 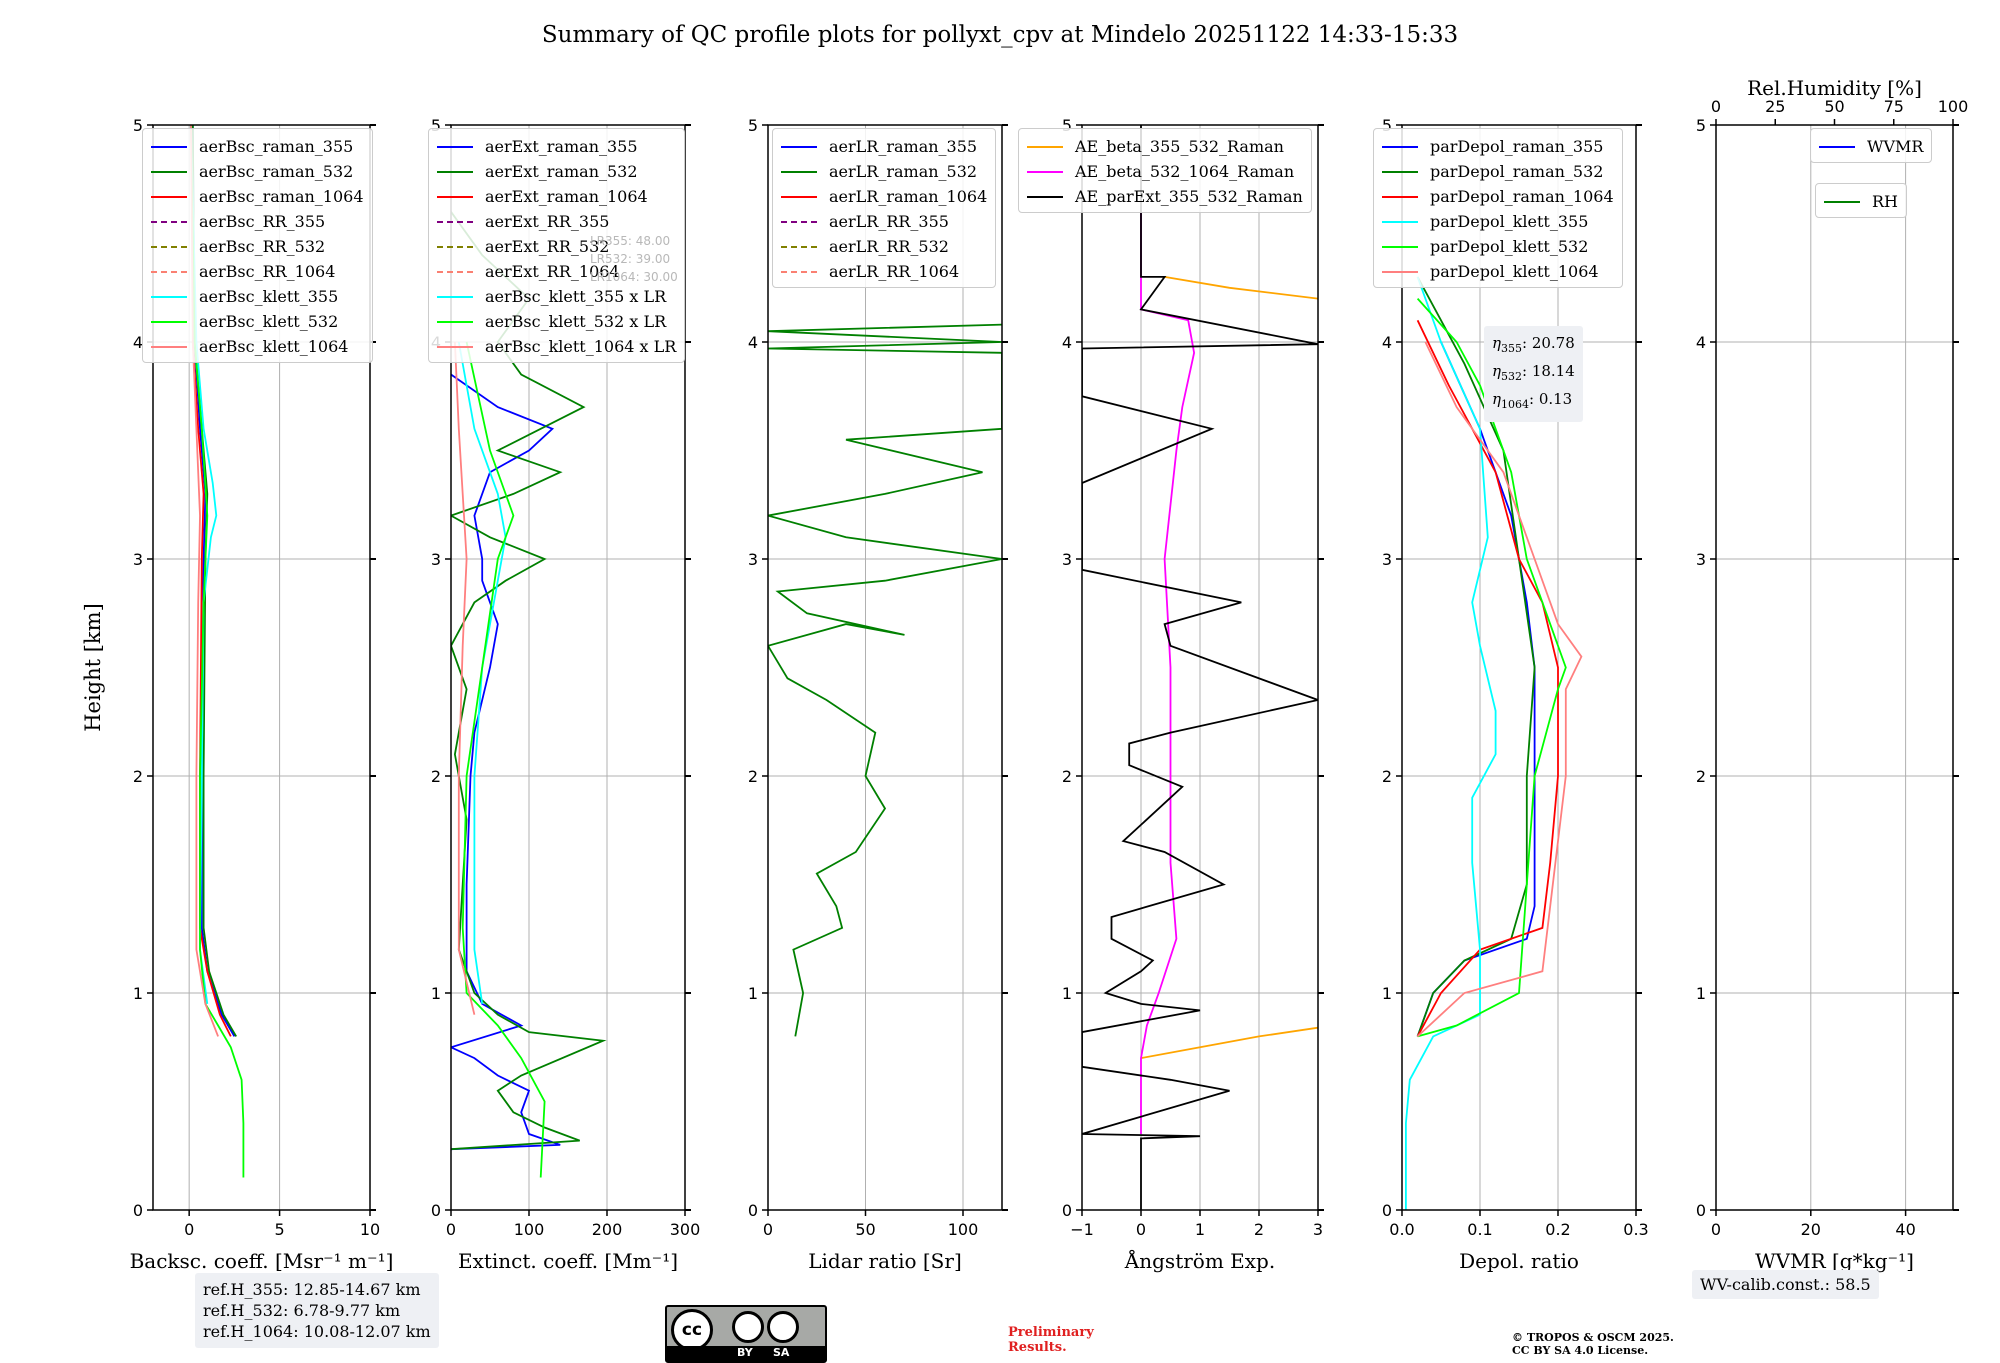 I want to click on tick-label-x: 300, so click(x=685, y=1229).